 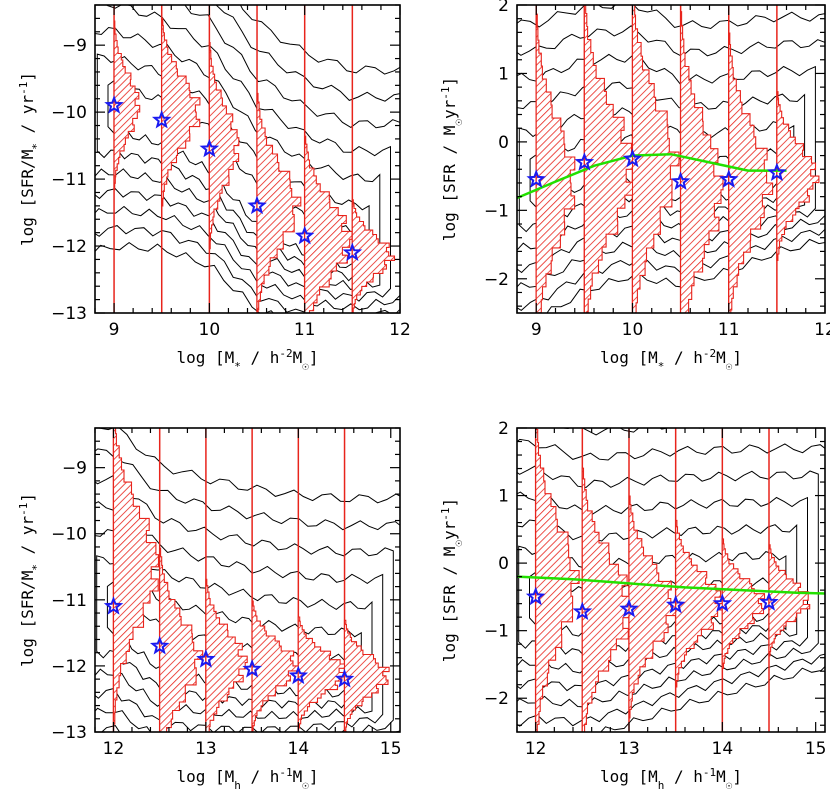 I want to click on x-tick-label: 10, so click(x=633, y=330).